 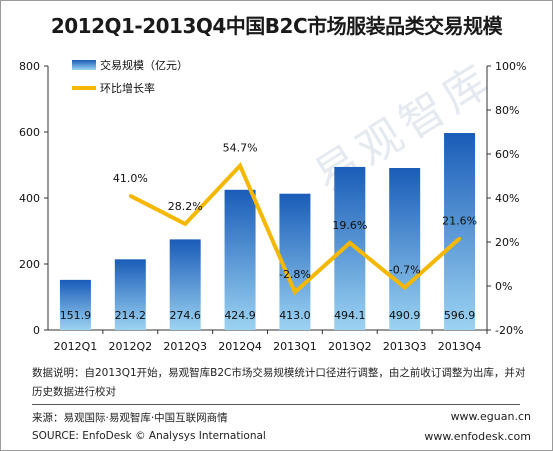 What do you see at coordinates (349, 225) in the screenshot?
I see `growth-rate-label: 19.6%` at bounding box center [349, 225].